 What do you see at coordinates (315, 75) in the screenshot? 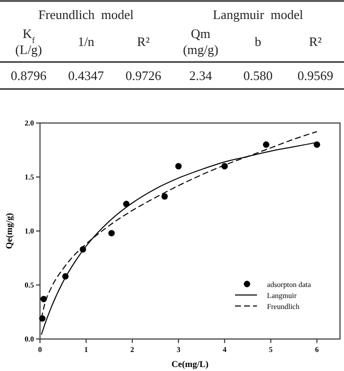
I see `text: 0.9569` at bounding box center [315, 75].